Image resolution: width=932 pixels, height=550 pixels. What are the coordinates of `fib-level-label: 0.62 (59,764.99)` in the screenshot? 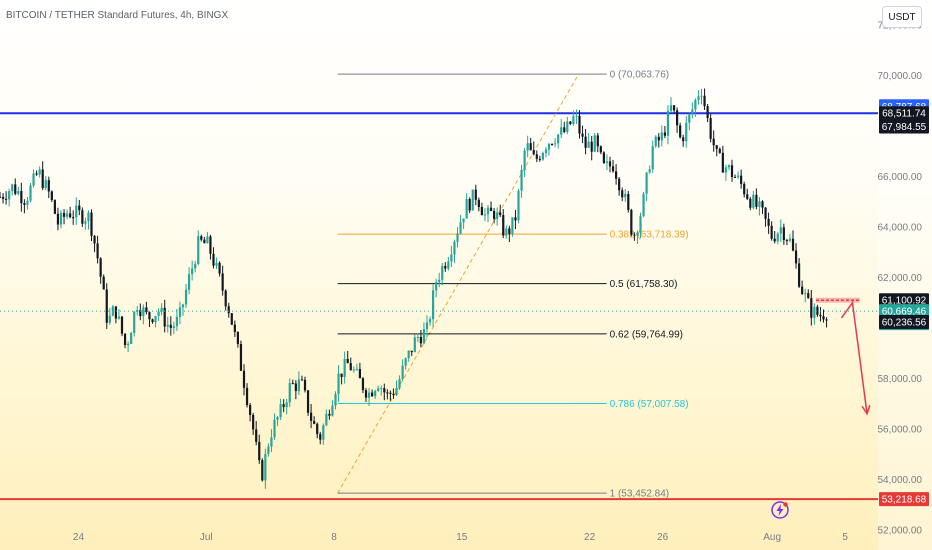 It's located at (646, 334).